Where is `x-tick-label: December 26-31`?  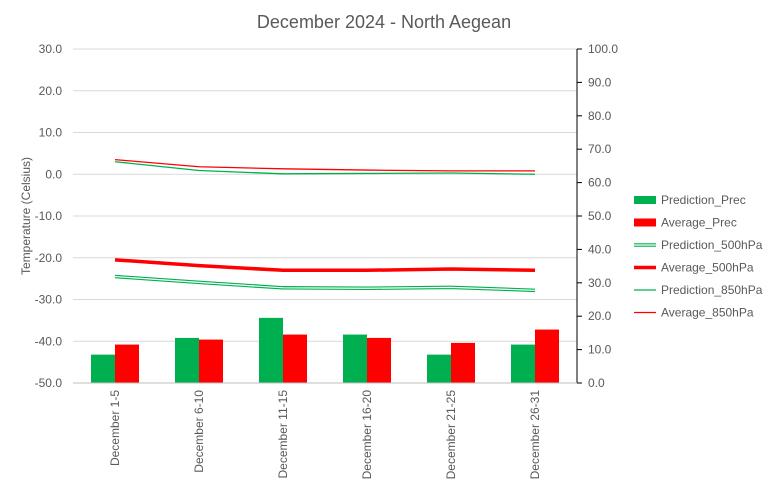
x-tick-label: December 26-31 is located at coordinates (535, 435).